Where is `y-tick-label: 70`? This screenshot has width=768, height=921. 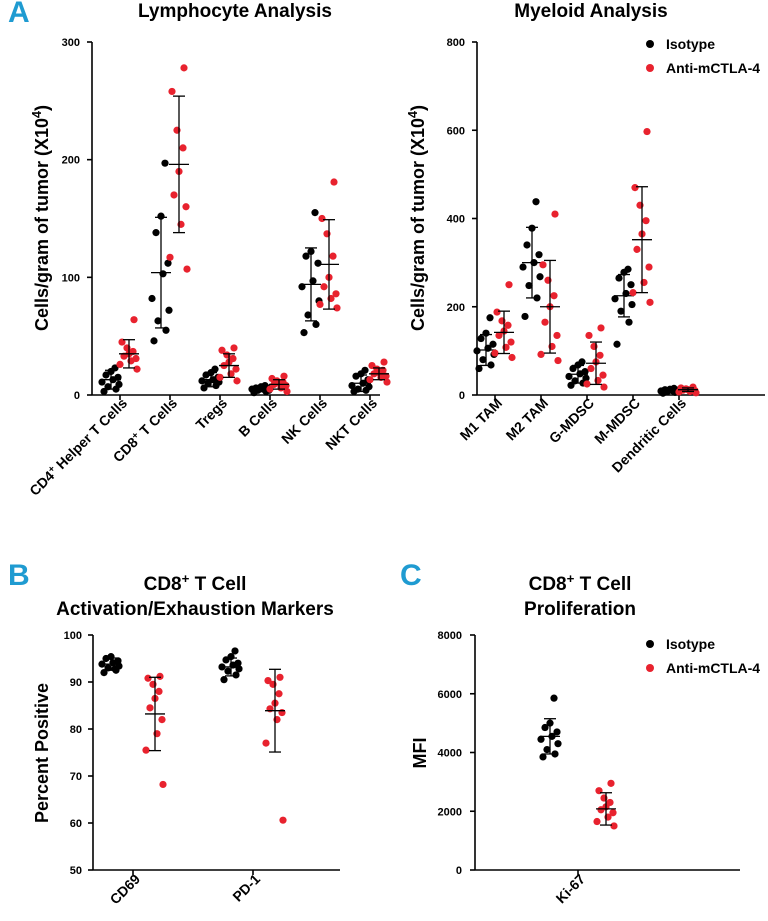
y-tick-label: 70 is located at coordinates (76, 777).